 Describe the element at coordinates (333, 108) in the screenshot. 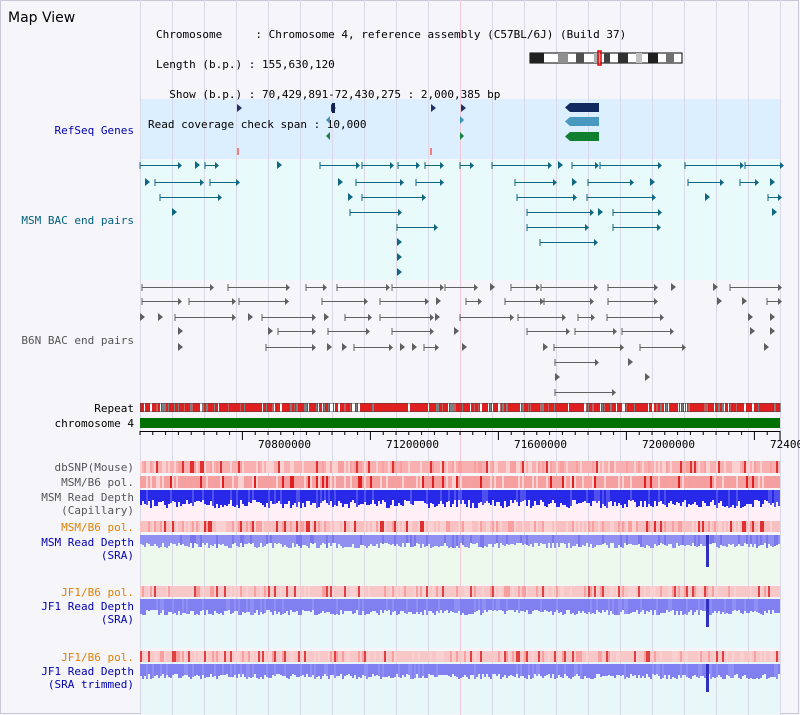

I see `gene-block` at that location.